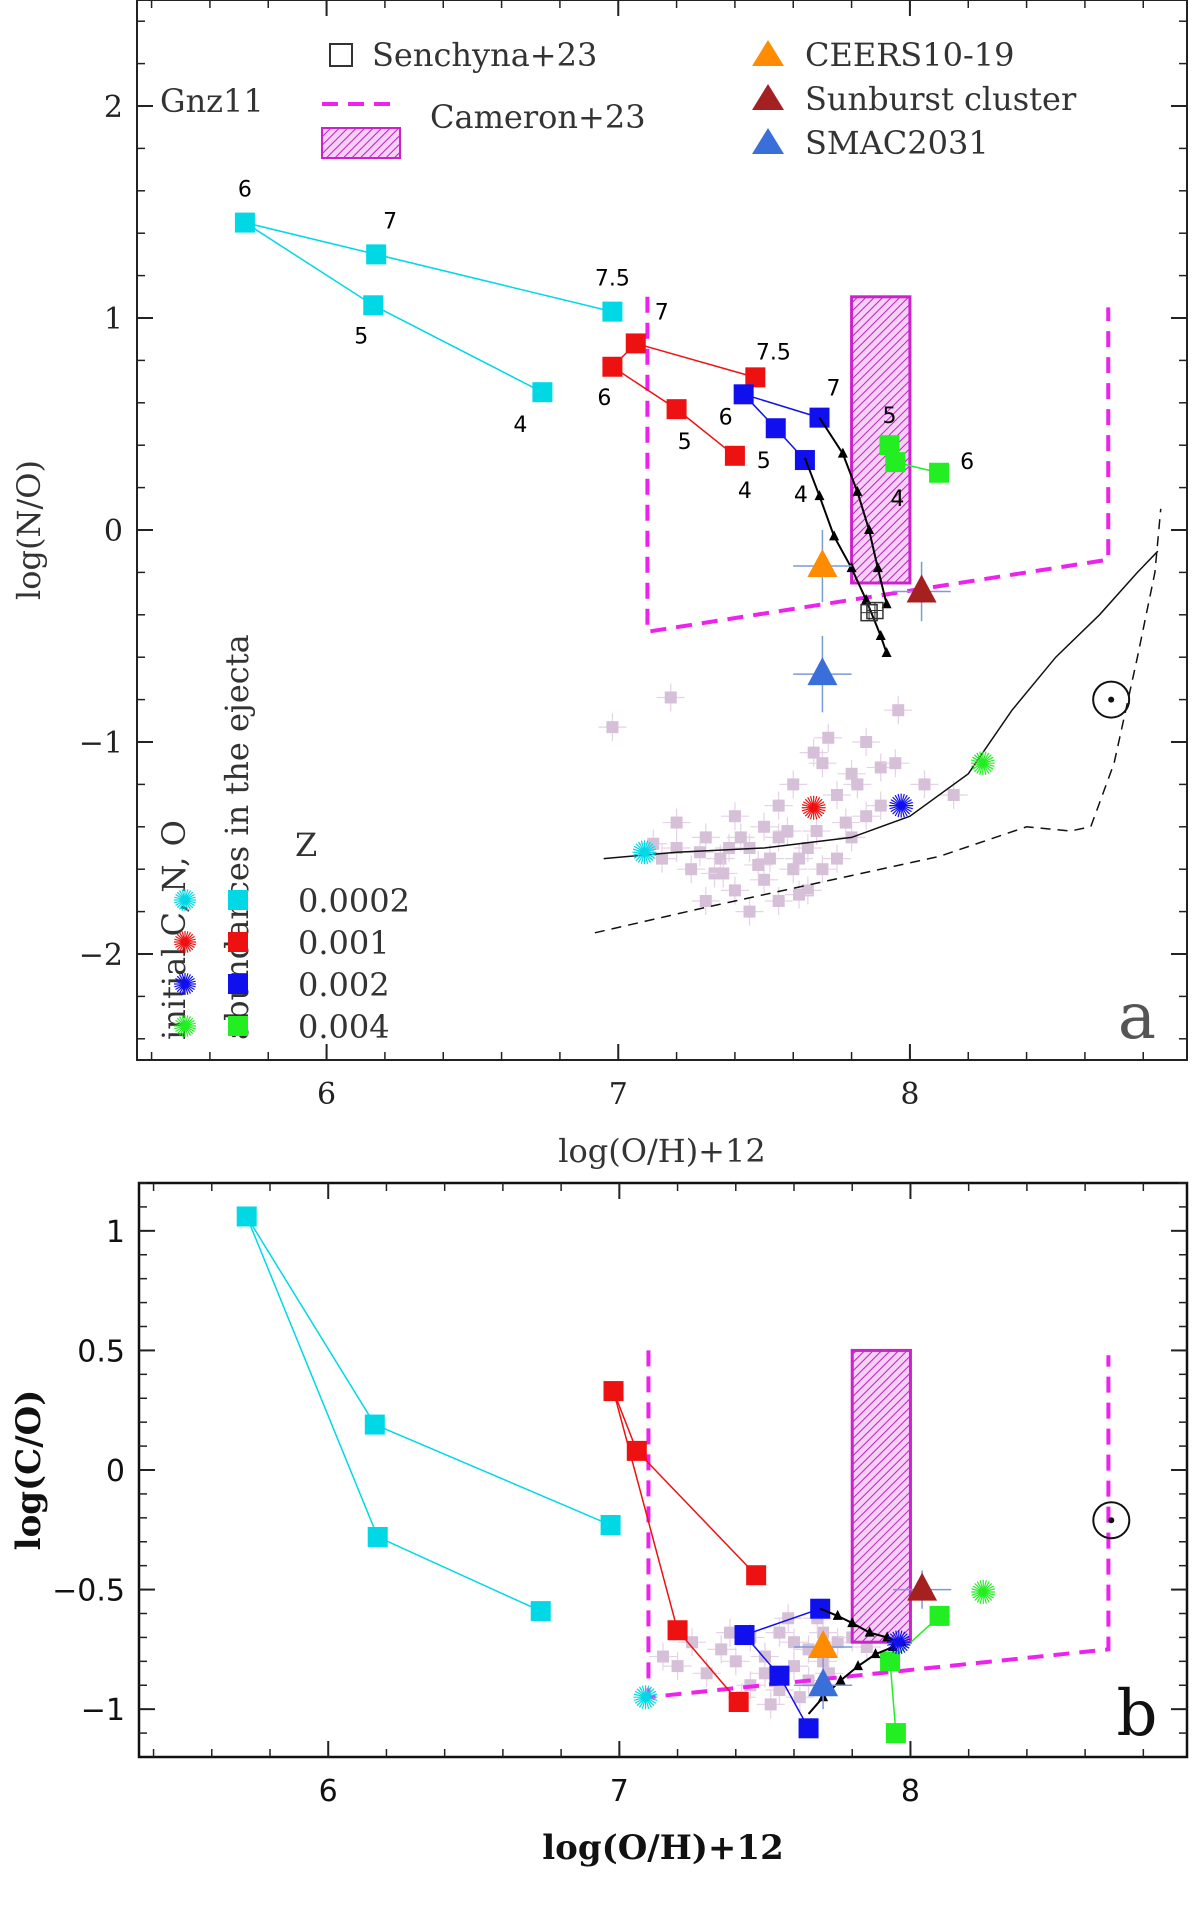  I want to click on panel-a-observed, so click(962, 624).